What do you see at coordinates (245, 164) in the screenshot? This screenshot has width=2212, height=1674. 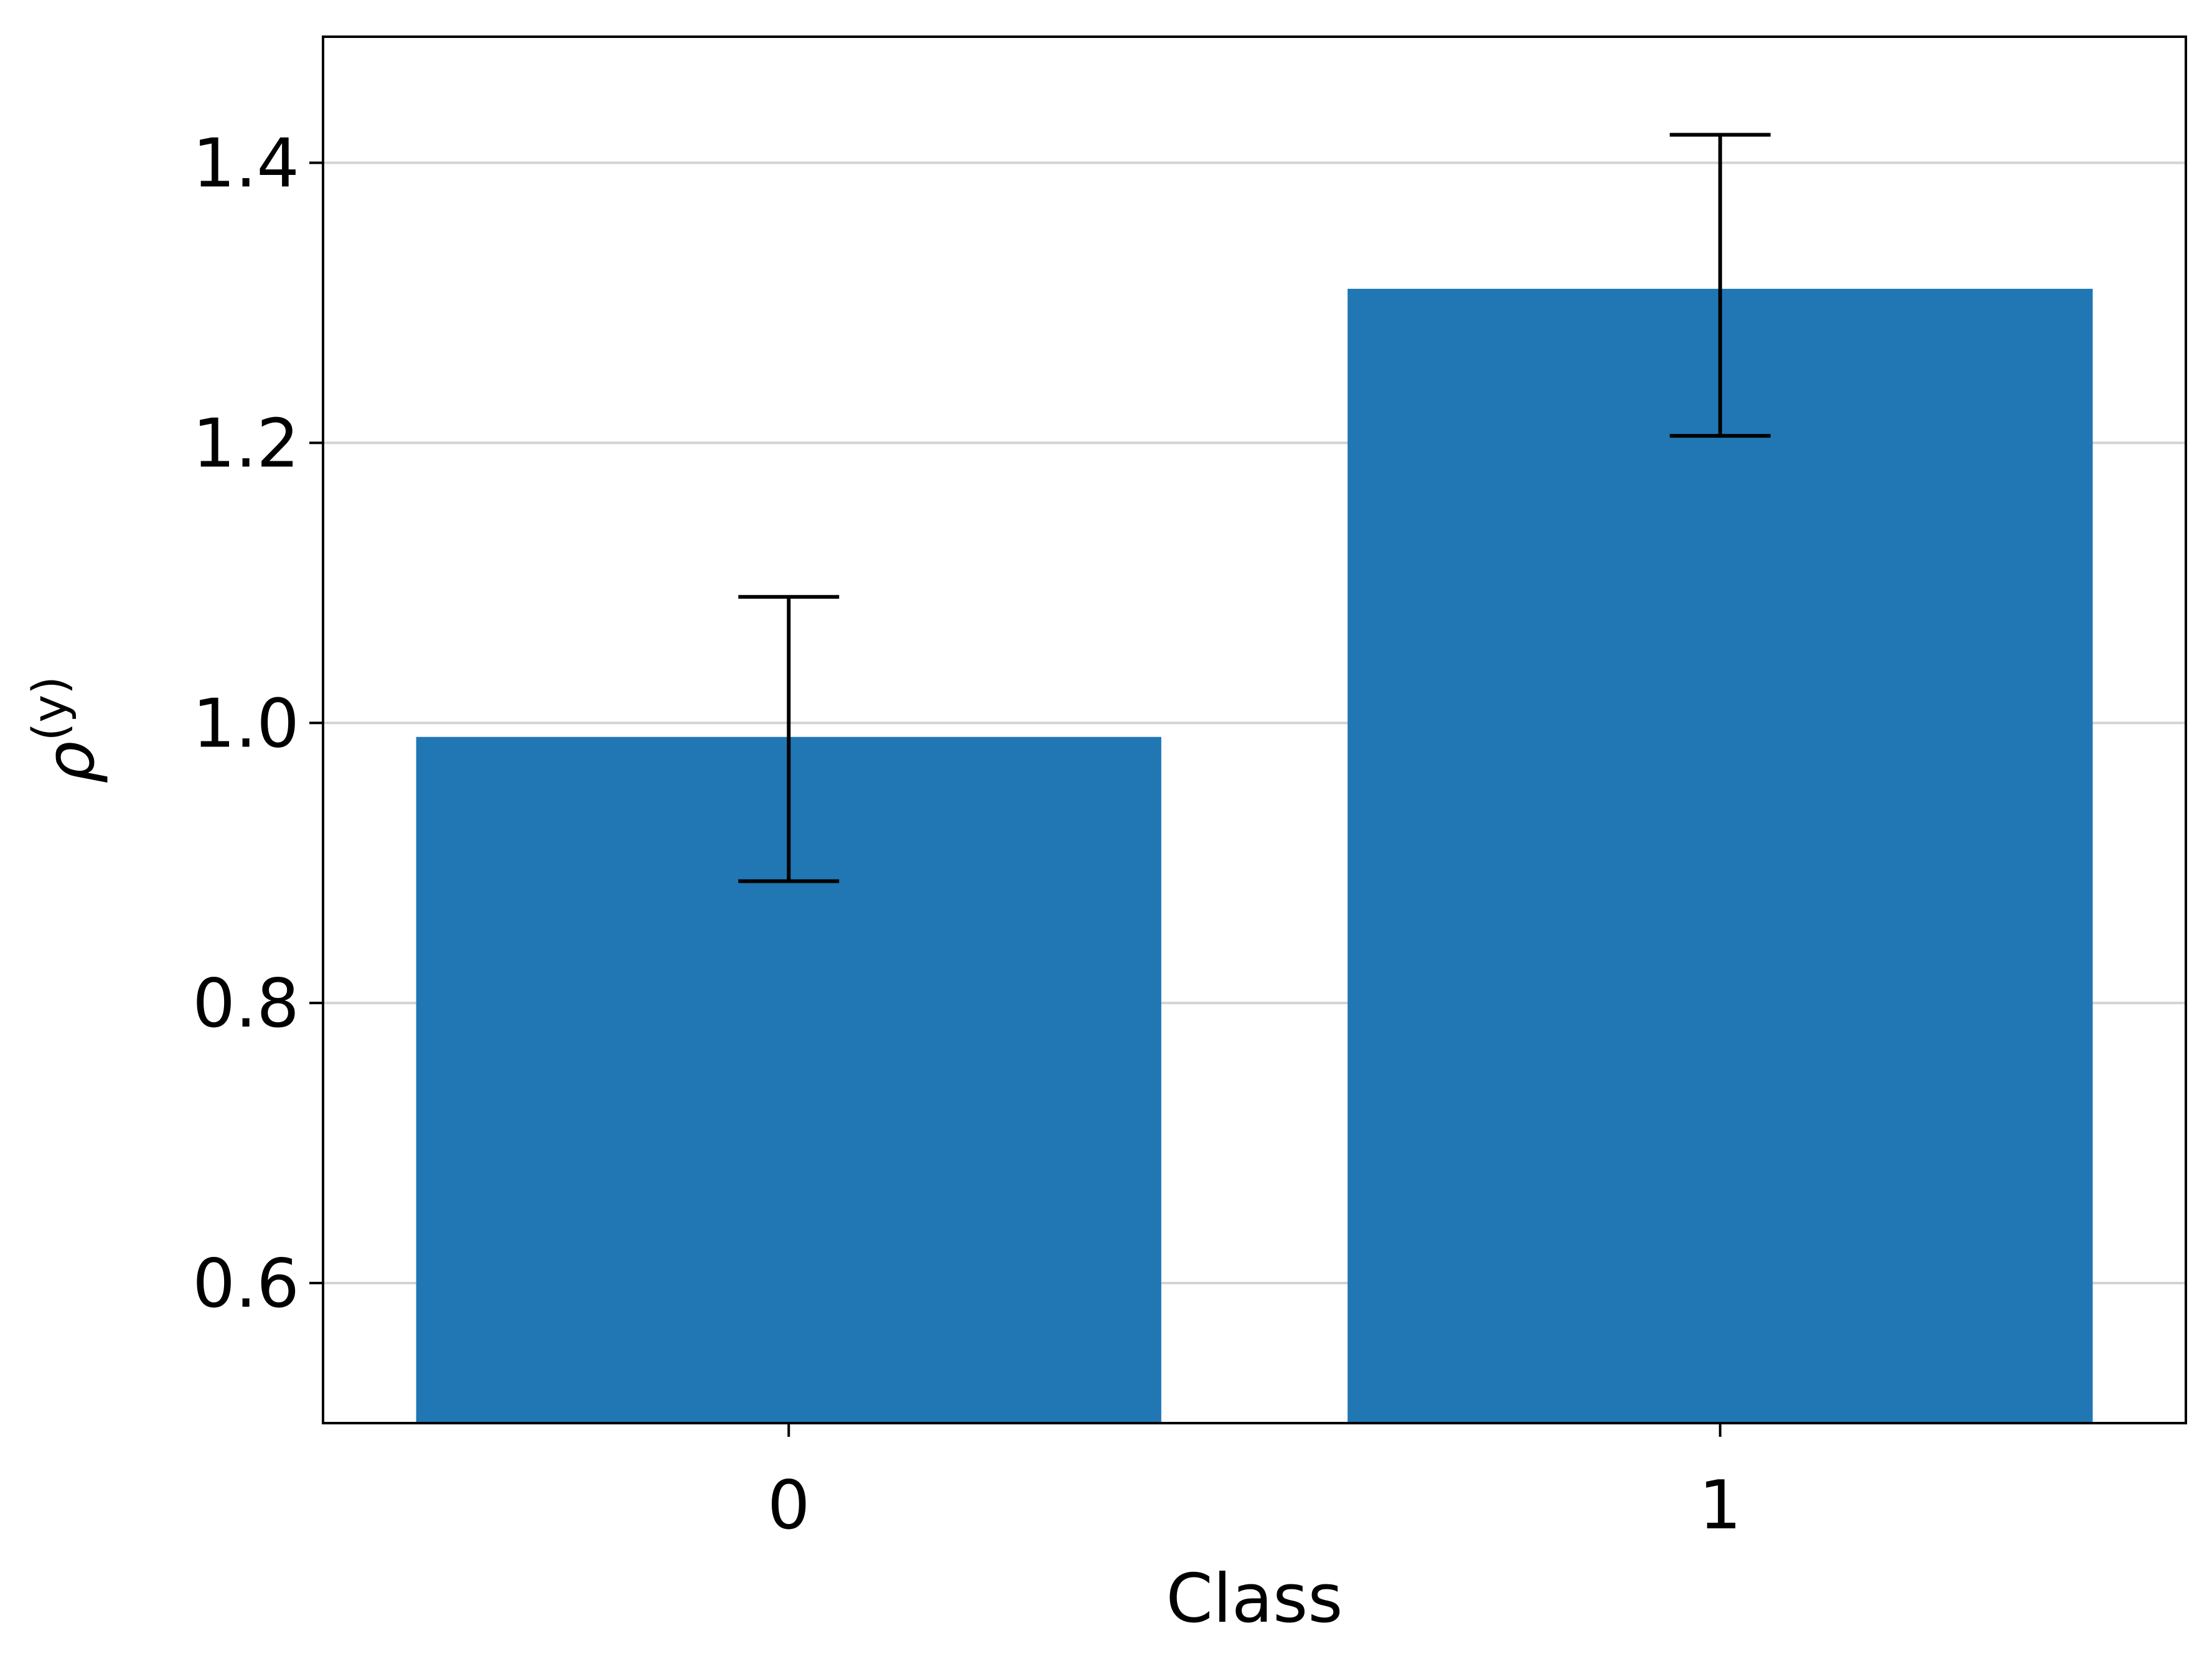 I see `y-tick-label: 1.4` at bounding box center [245, 164].